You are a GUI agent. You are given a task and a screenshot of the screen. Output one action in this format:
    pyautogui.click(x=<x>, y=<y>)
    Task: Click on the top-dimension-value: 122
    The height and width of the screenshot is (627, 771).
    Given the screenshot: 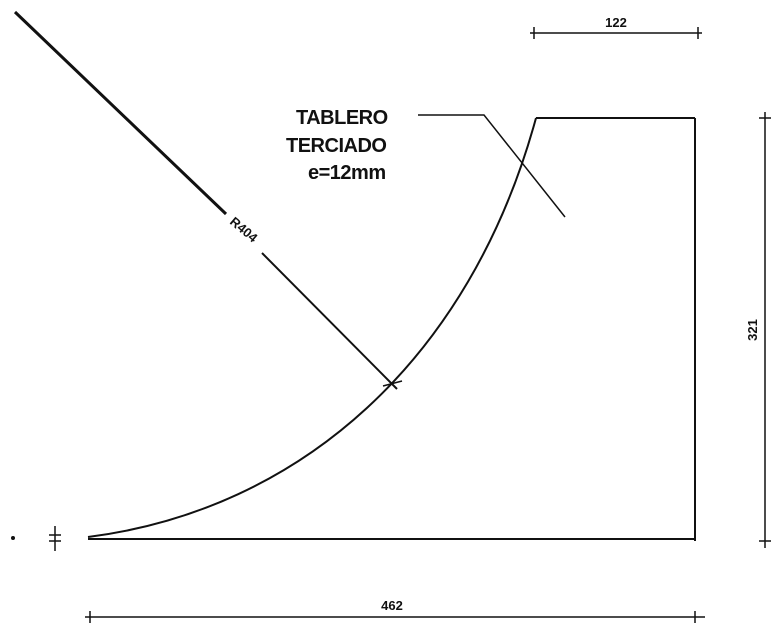 What is the action you would take?
    pyautogui.click(x=616, y=22)
    